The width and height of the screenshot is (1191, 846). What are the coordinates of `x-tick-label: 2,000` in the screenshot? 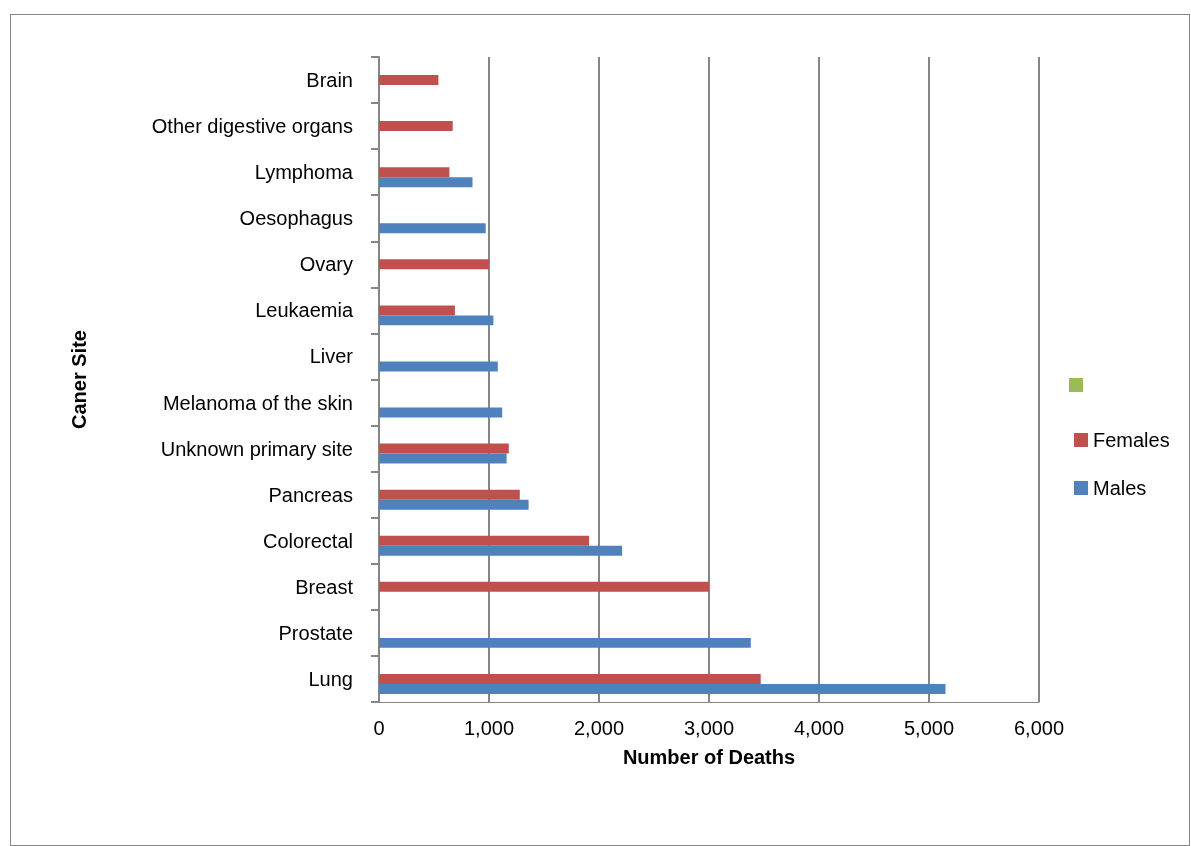 It's located at (599, 728).